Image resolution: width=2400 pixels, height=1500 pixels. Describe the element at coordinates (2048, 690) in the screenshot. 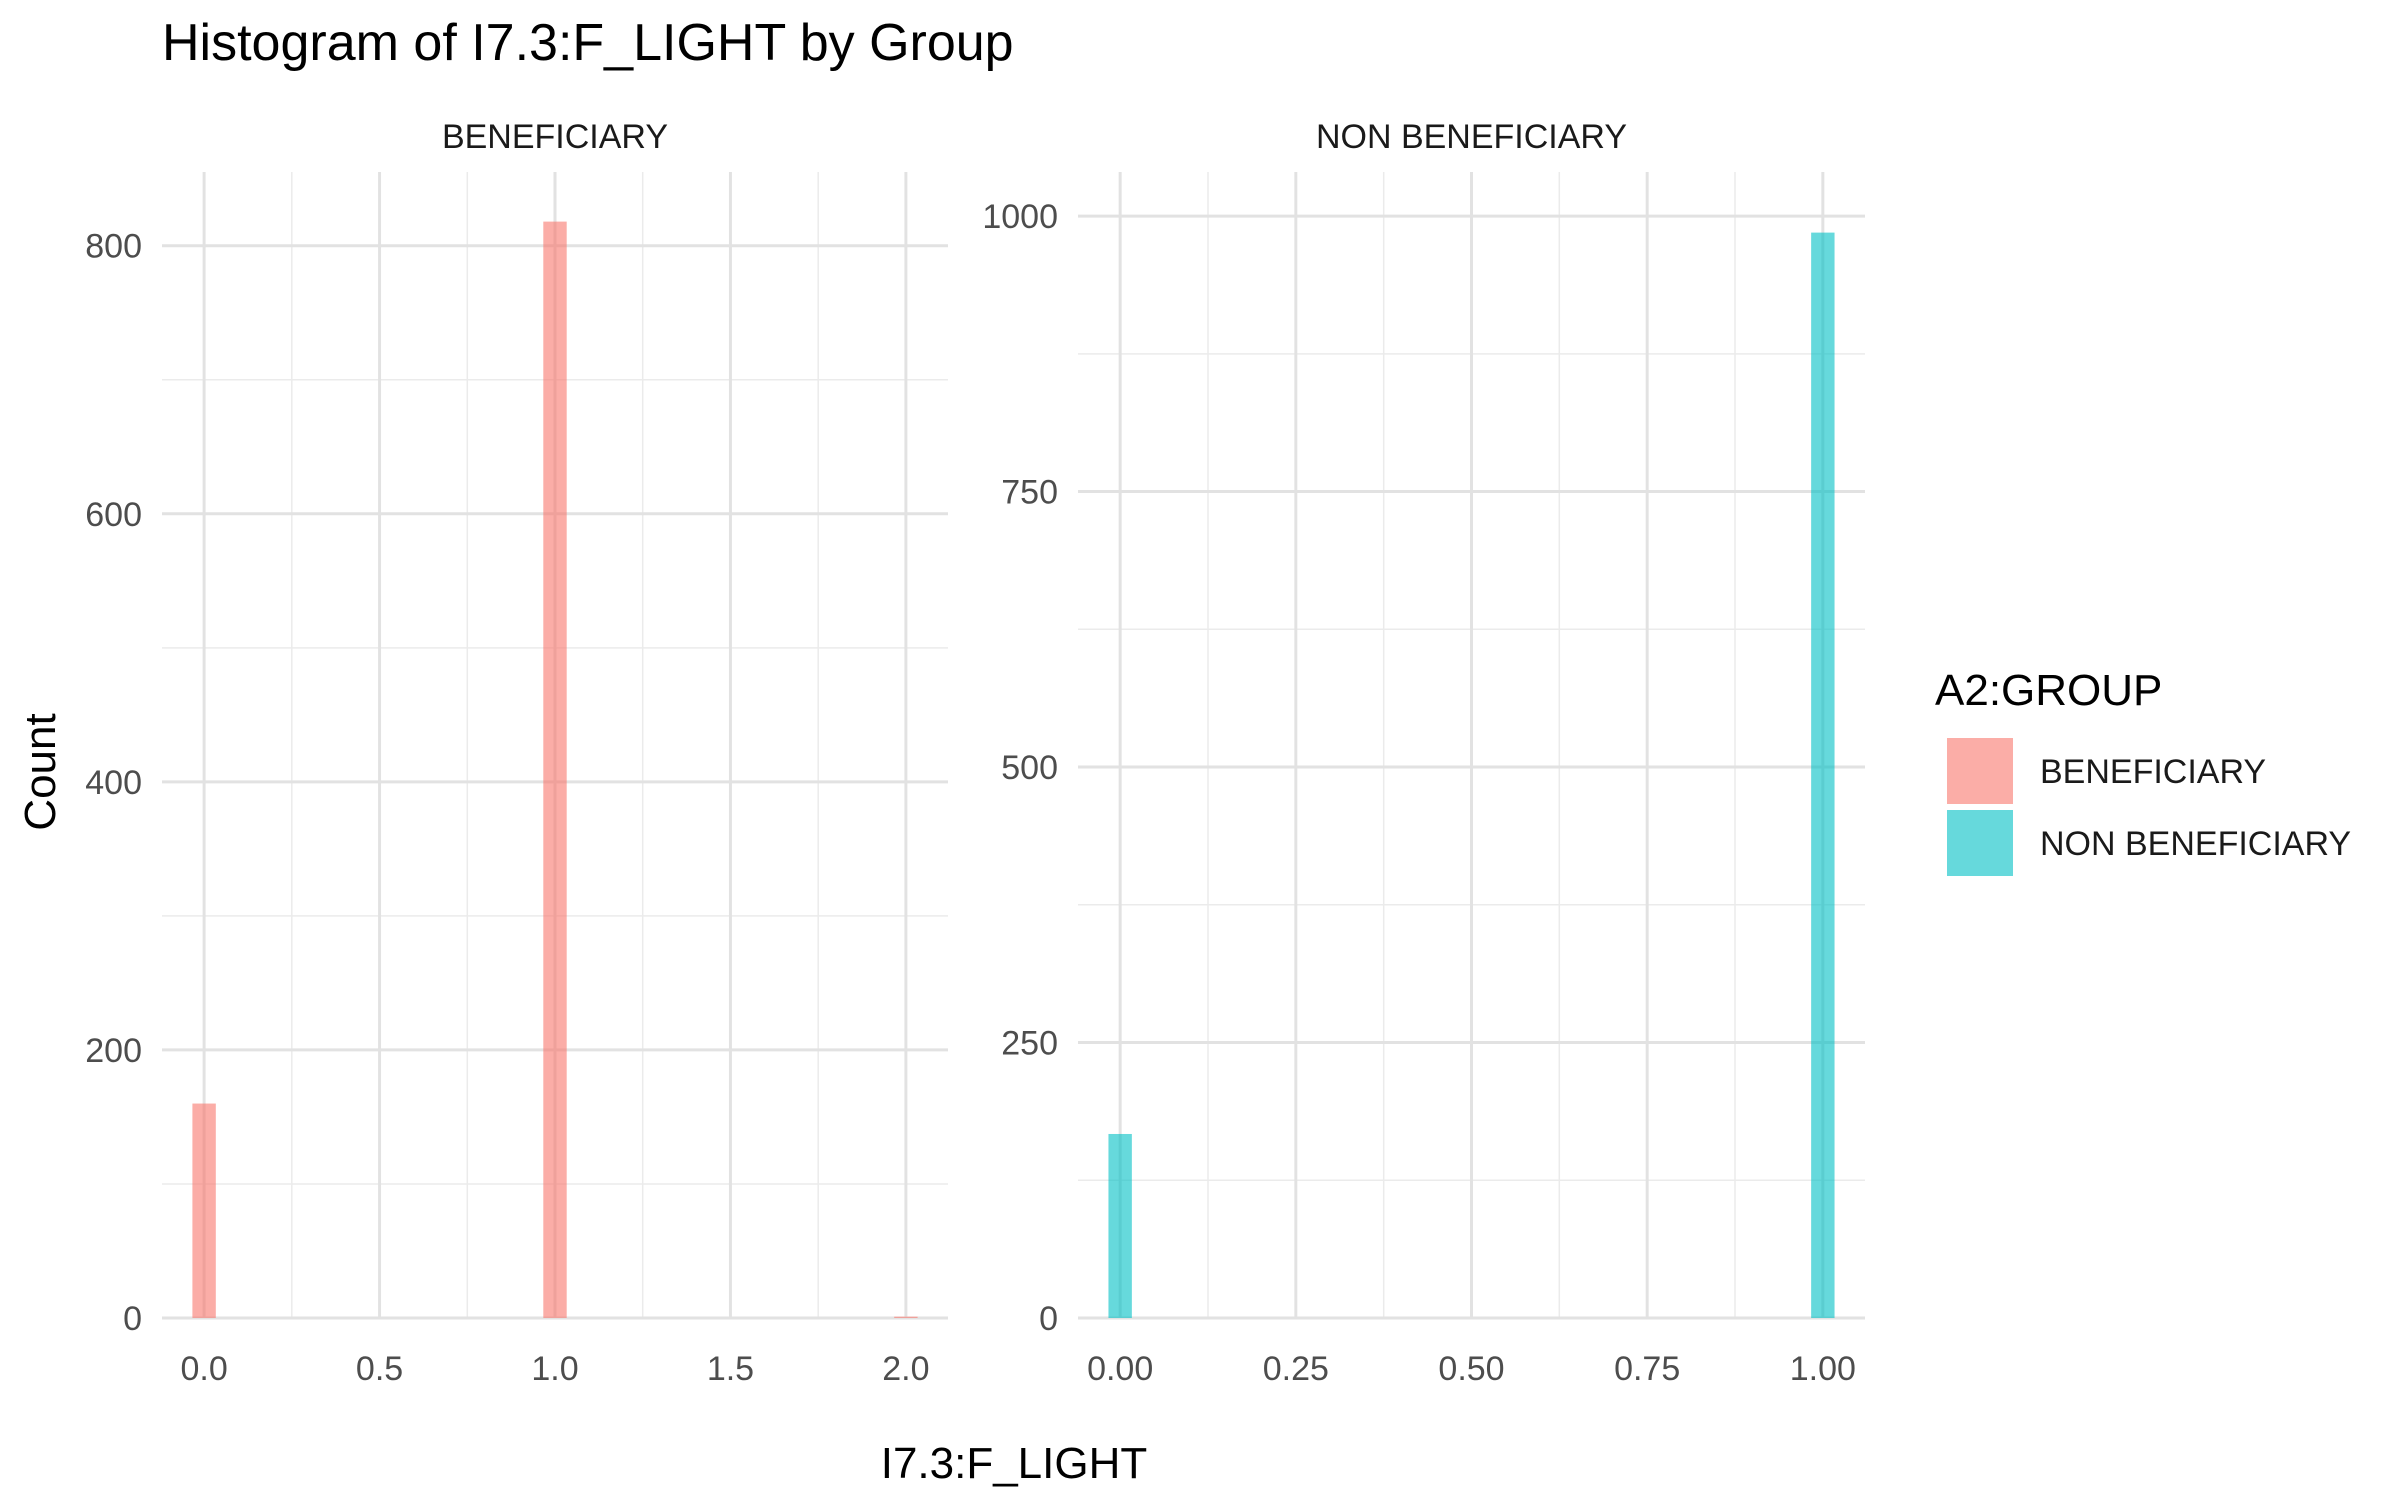

I see `legend-title: A2:GROUP` at that location.